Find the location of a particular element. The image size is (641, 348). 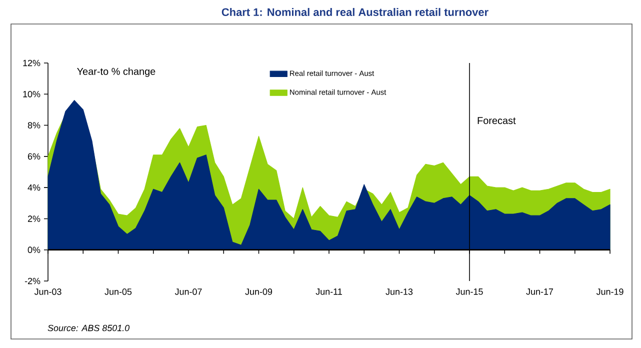

x-tick-label: Jun-11 is located at coordinates (329, 291).